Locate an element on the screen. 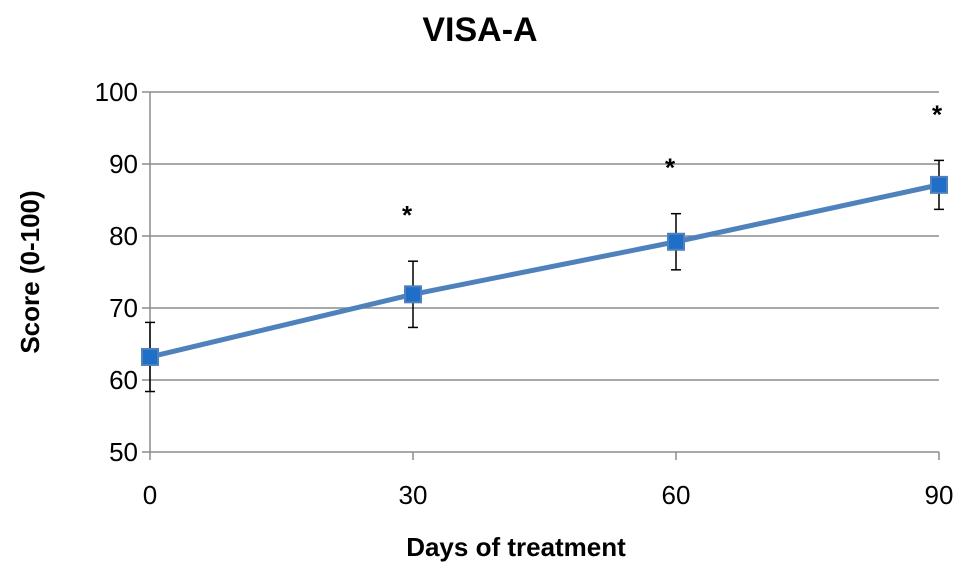 Image resolution: width=961 pixels, height=564 pixels. x-tick-labels: 0 30 60 90 is located at coordinates (548, 495).